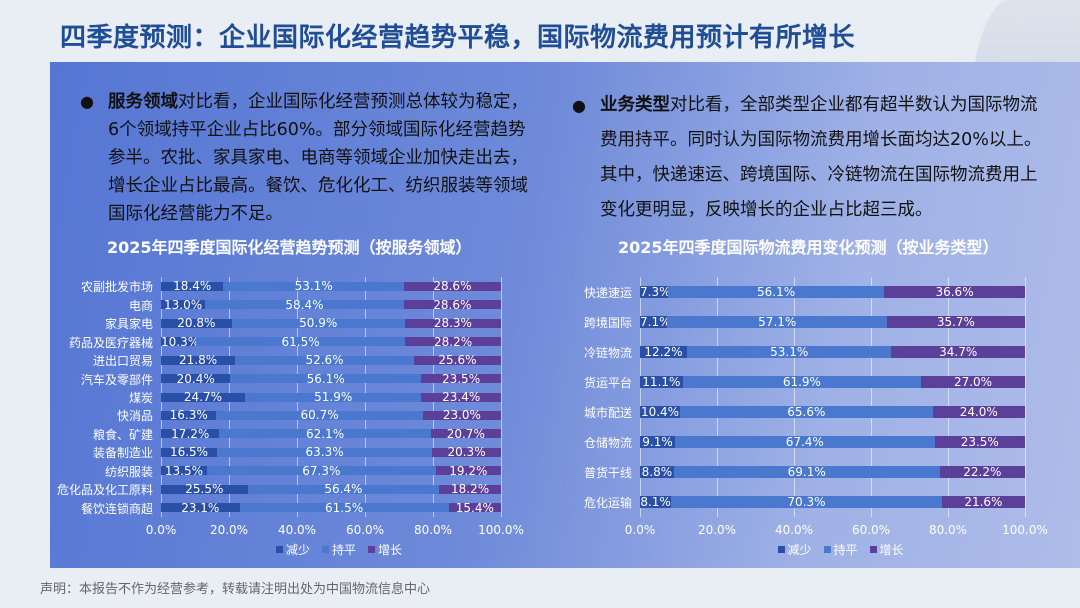 Image resolution: width=1080 pixels, height=608 pixels. What do you see at coordinates (344, 508) in the screenshot?
I see `bar-segment-持平: 61.5%` at bounding box center [344, 508].